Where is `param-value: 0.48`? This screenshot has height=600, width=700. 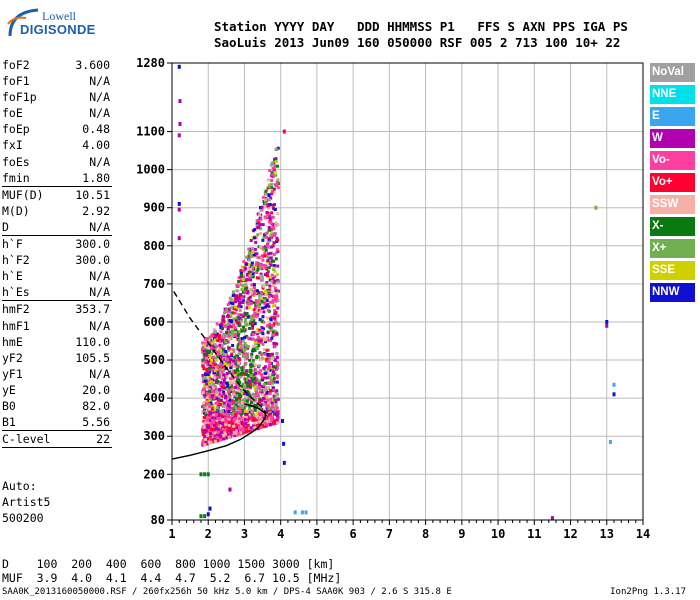 param-value: 0.48 is located at coordinates (96, 129).